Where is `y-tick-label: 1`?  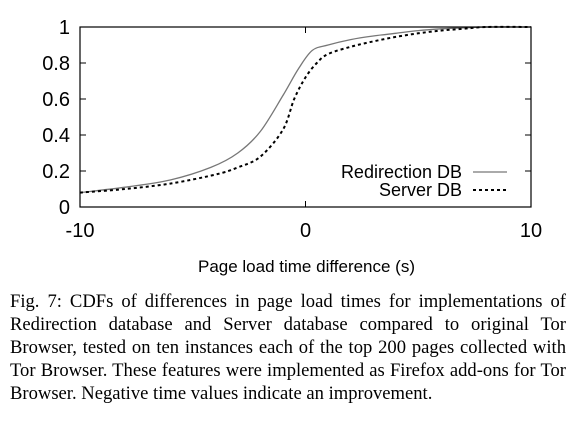
y-tick-label: 1 is located at coordinates (64, 28).